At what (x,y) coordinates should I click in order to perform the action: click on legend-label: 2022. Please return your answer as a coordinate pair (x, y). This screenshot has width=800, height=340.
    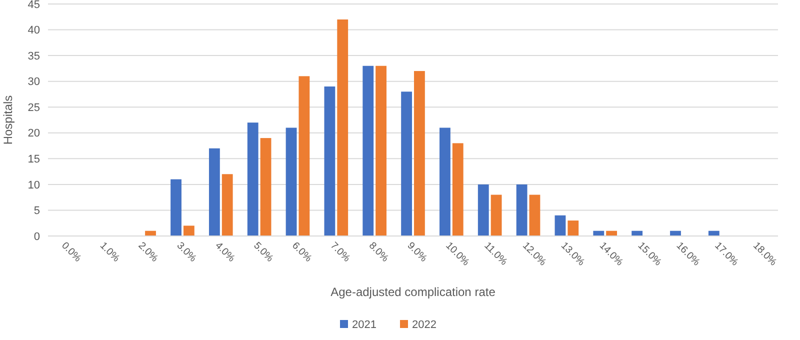
    Looking at the image, I should click on (424, 324).